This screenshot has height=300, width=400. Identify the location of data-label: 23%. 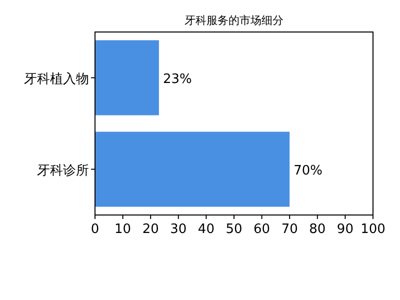
(177, 79).